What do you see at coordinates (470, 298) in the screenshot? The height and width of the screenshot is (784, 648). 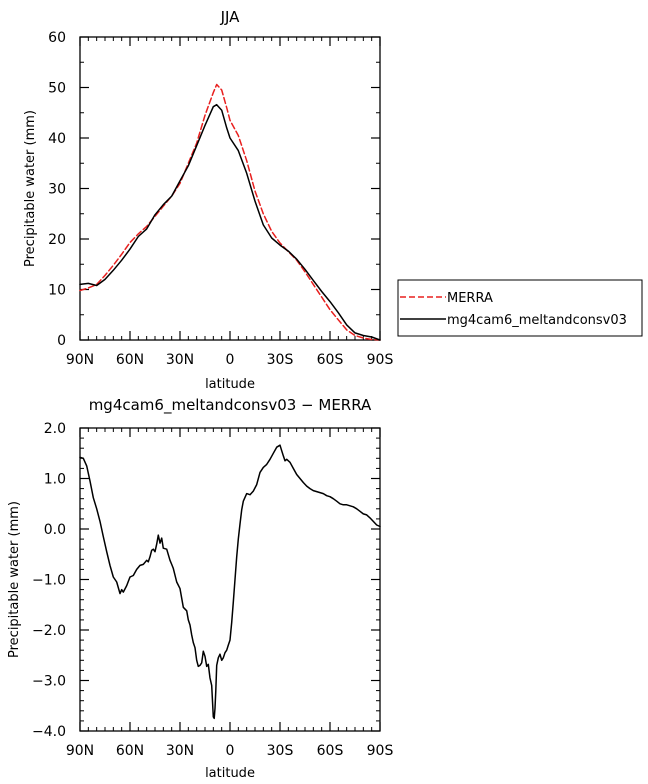 I see `legend-label-0: MERRA` at bounding box center [470, 298].